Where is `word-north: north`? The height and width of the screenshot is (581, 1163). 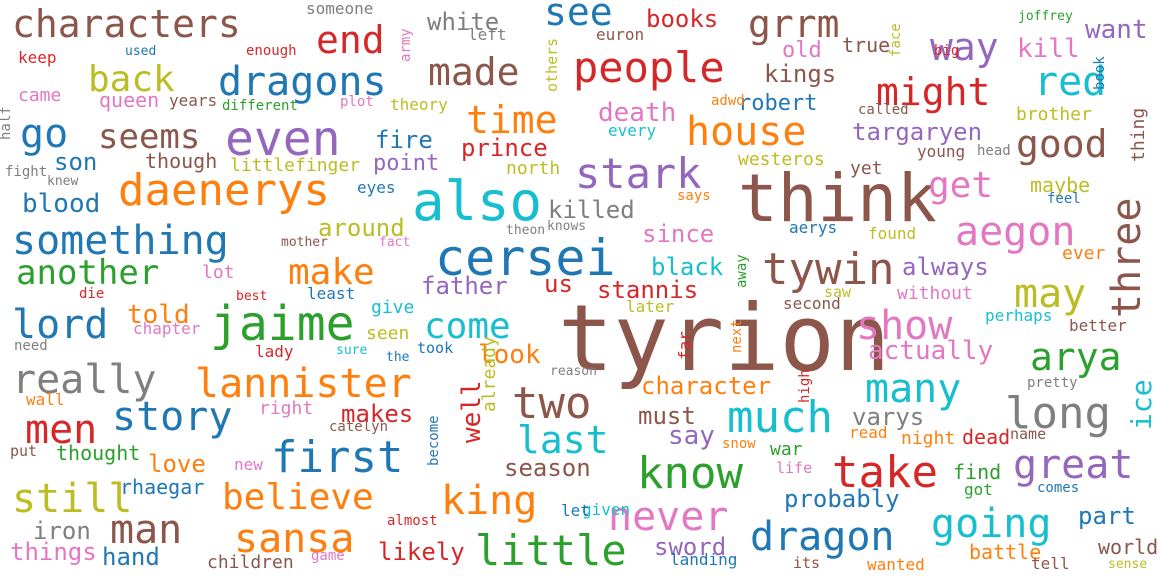
word-north: north is located at coordinates (533, 168).